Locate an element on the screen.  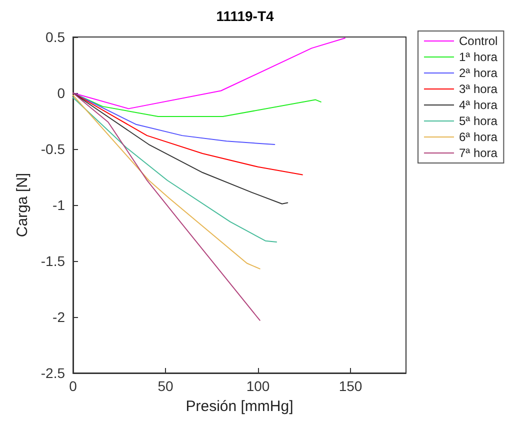
y-axis-title: Carga [N] is located at coordinates (22, 205).